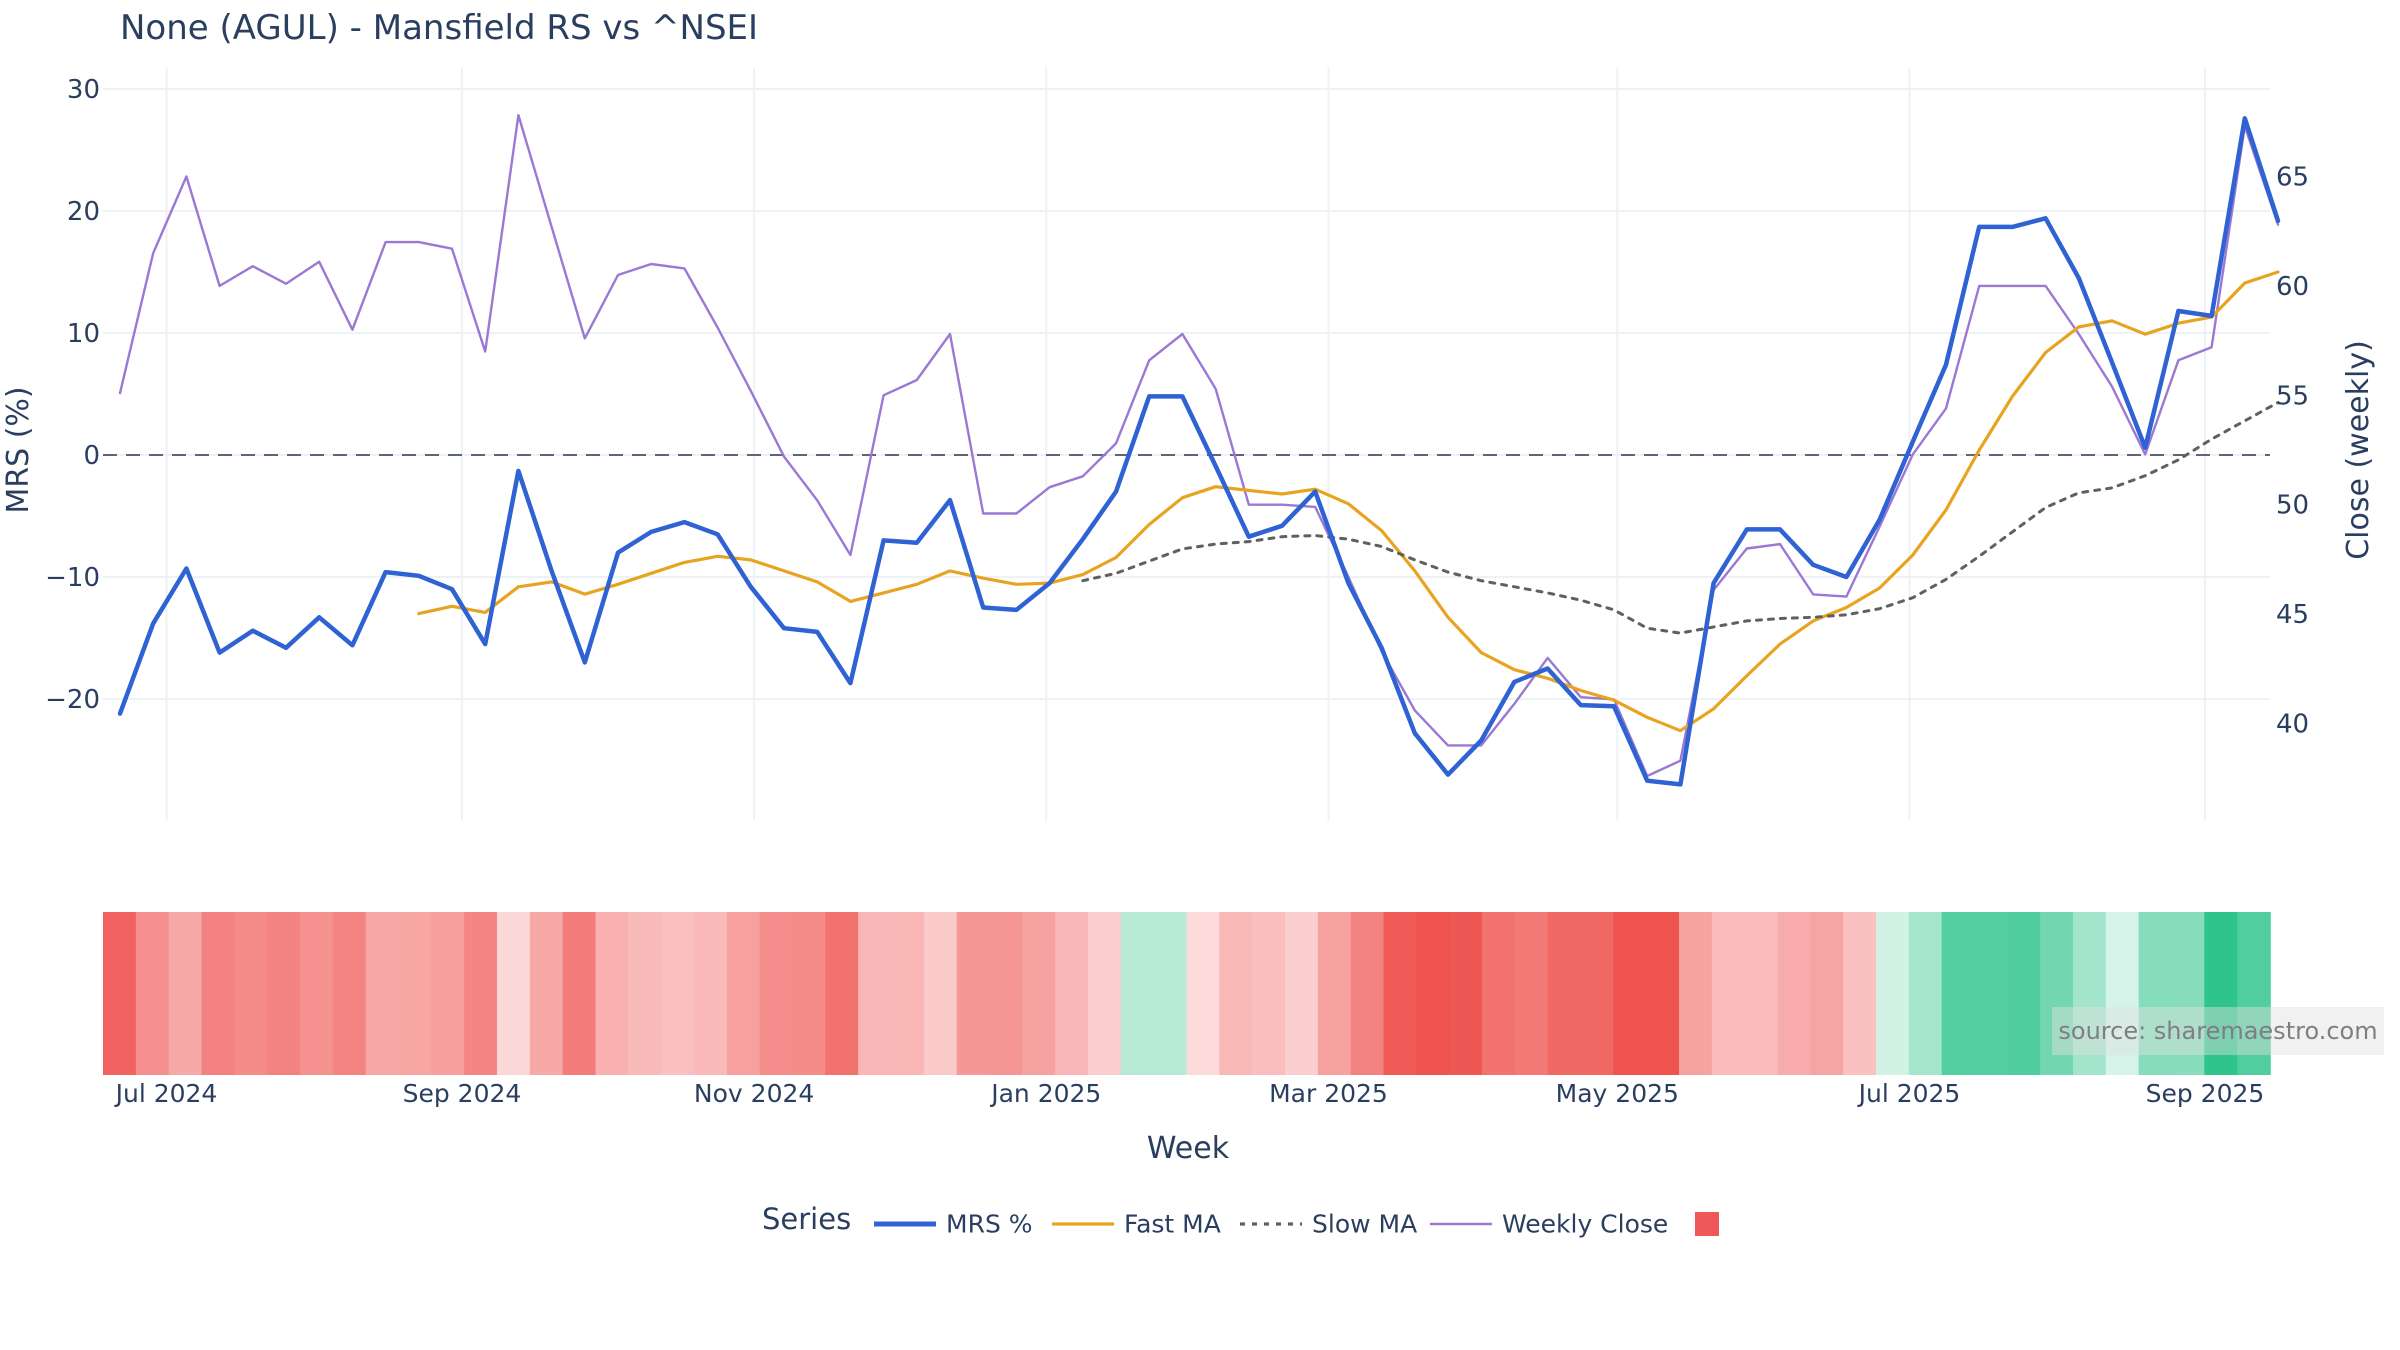 The image size is (2400, 1350). What do you see at coordinates (1188, 1148) in the screenshot?
I see `x-axis-label: Week` at bounding box center [1188, 1148].